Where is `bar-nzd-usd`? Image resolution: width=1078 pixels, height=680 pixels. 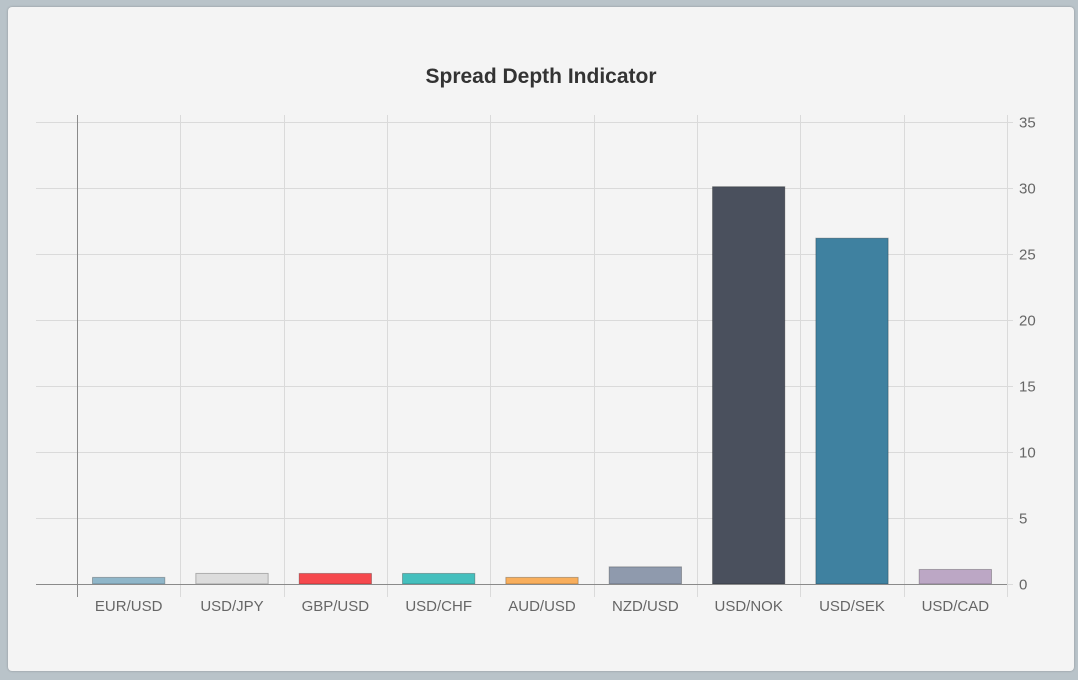 bar-nzd-usd is located at coordinates (645, 575).